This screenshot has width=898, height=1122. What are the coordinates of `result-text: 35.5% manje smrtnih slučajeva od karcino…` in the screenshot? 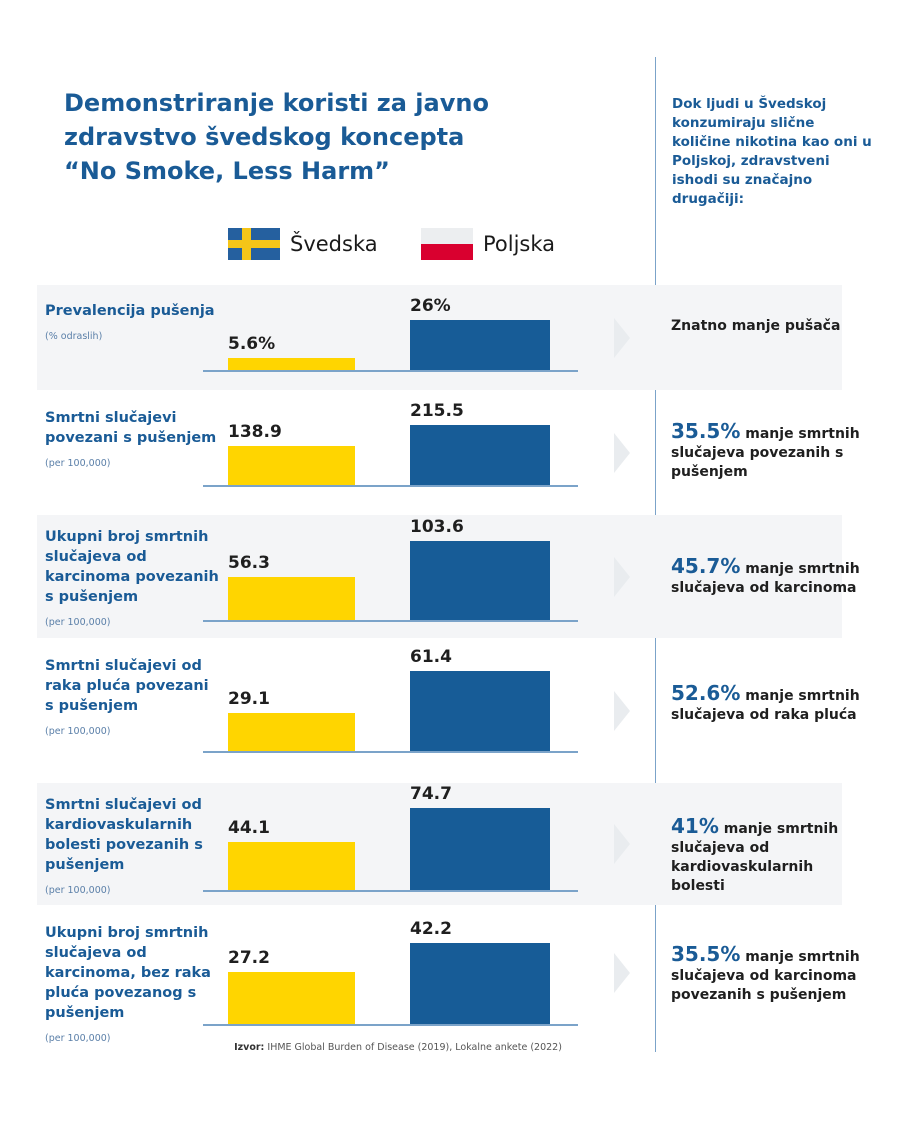 It's located at (771, 973).